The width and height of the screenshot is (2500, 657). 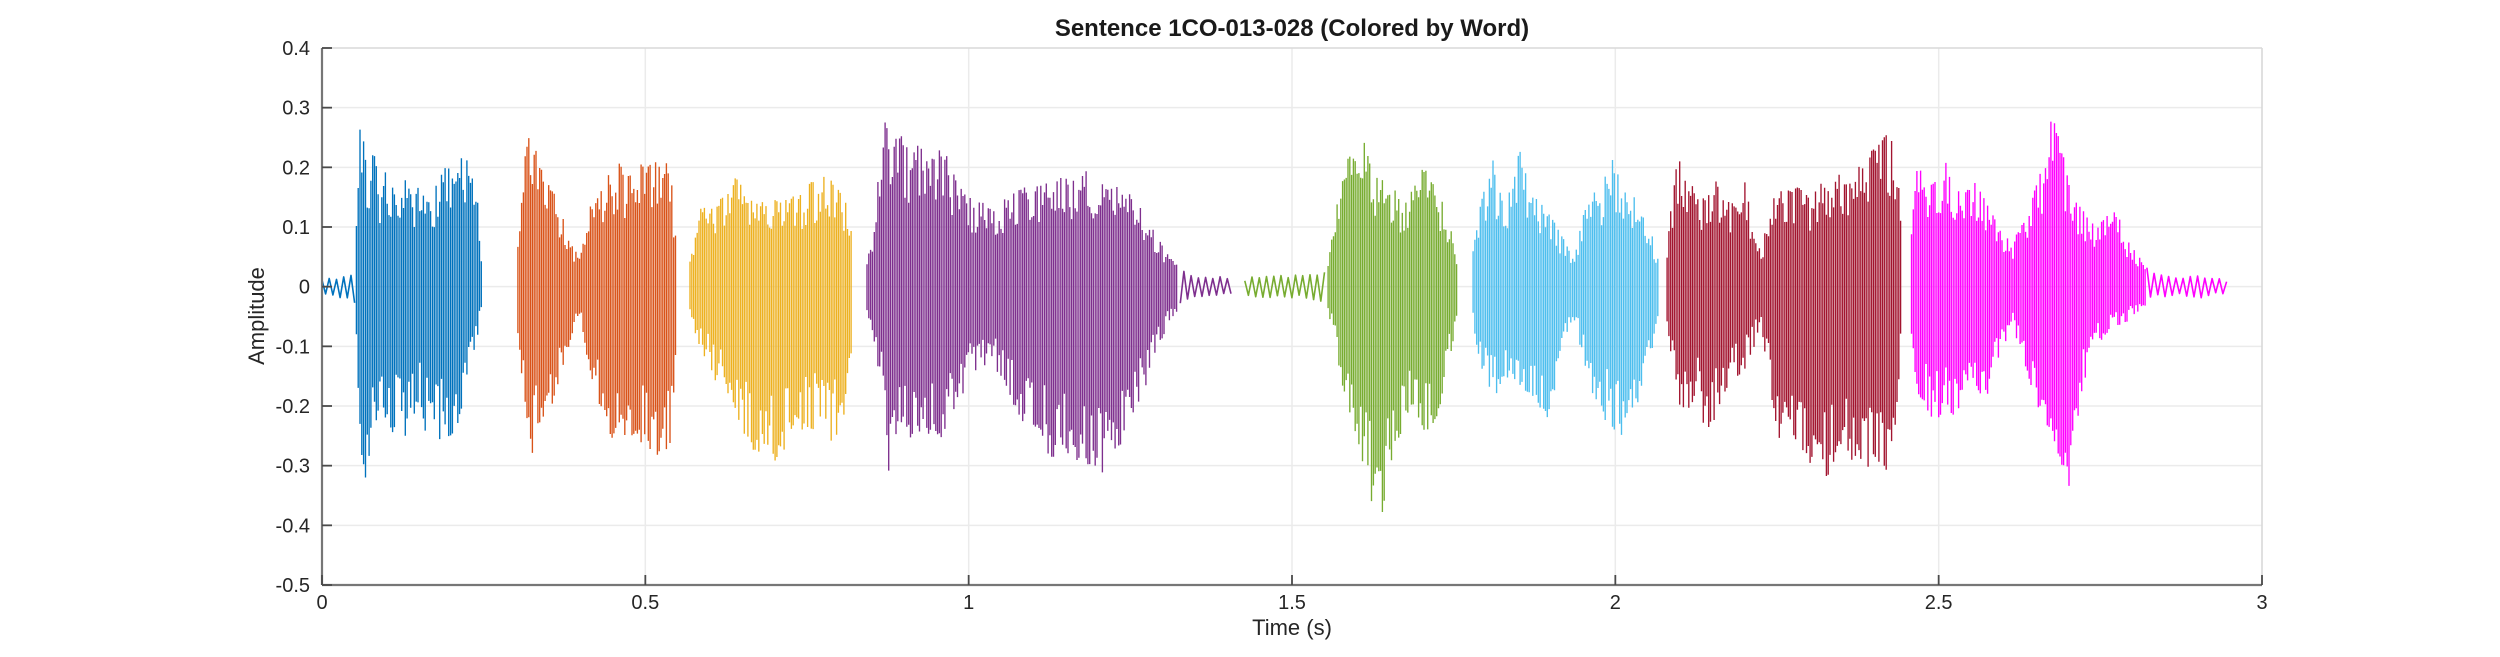 What do you see at coordinates (304, 288) in the screenshot?
I see `y-tick-label: 0` at bounding box center [304, 288].